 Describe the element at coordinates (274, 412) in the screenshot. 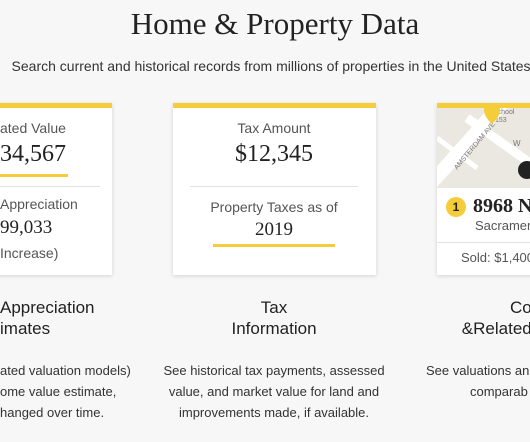

I see `text-line: improvements made, if available.` at that location.